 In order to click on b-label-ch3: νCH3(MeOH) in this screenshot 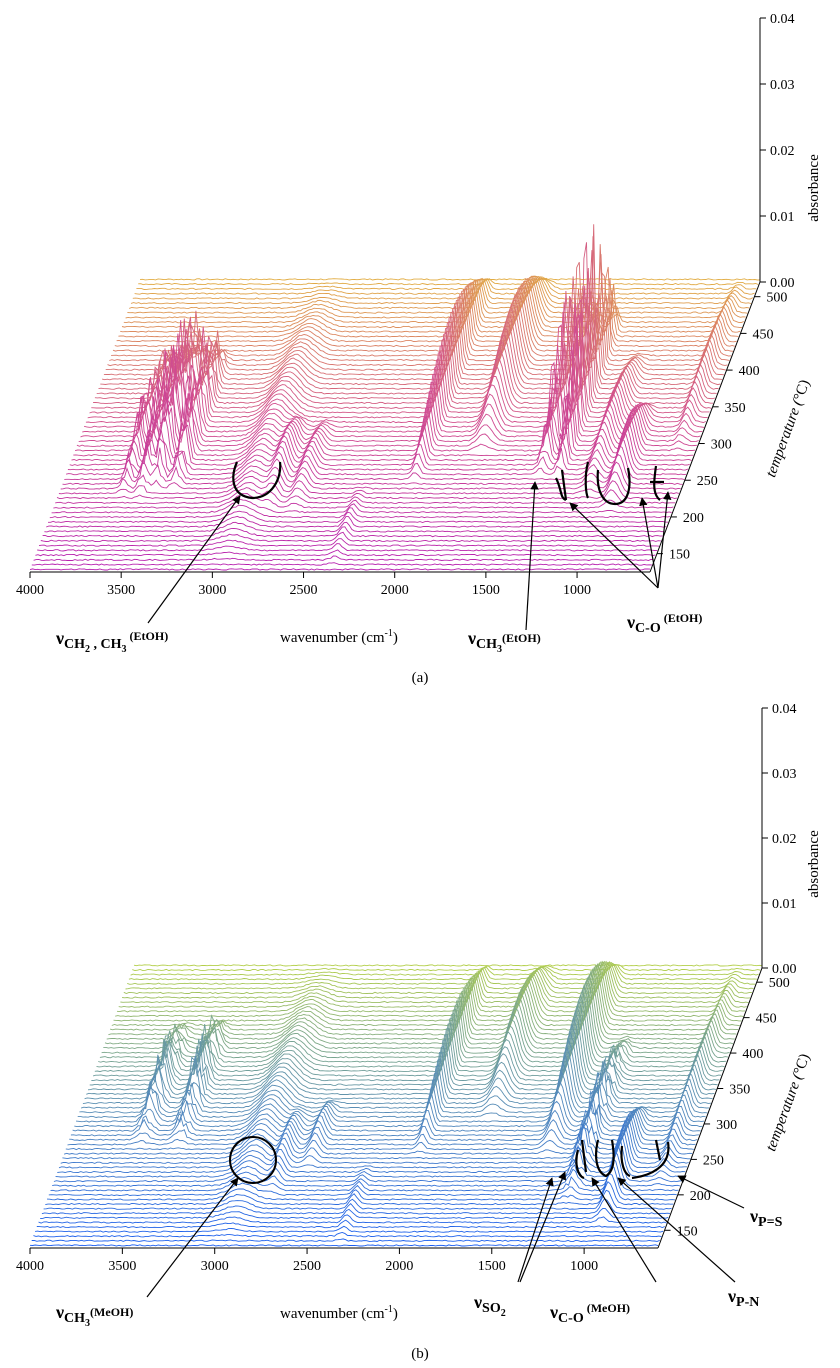, I will do `click(94, 1315)`.